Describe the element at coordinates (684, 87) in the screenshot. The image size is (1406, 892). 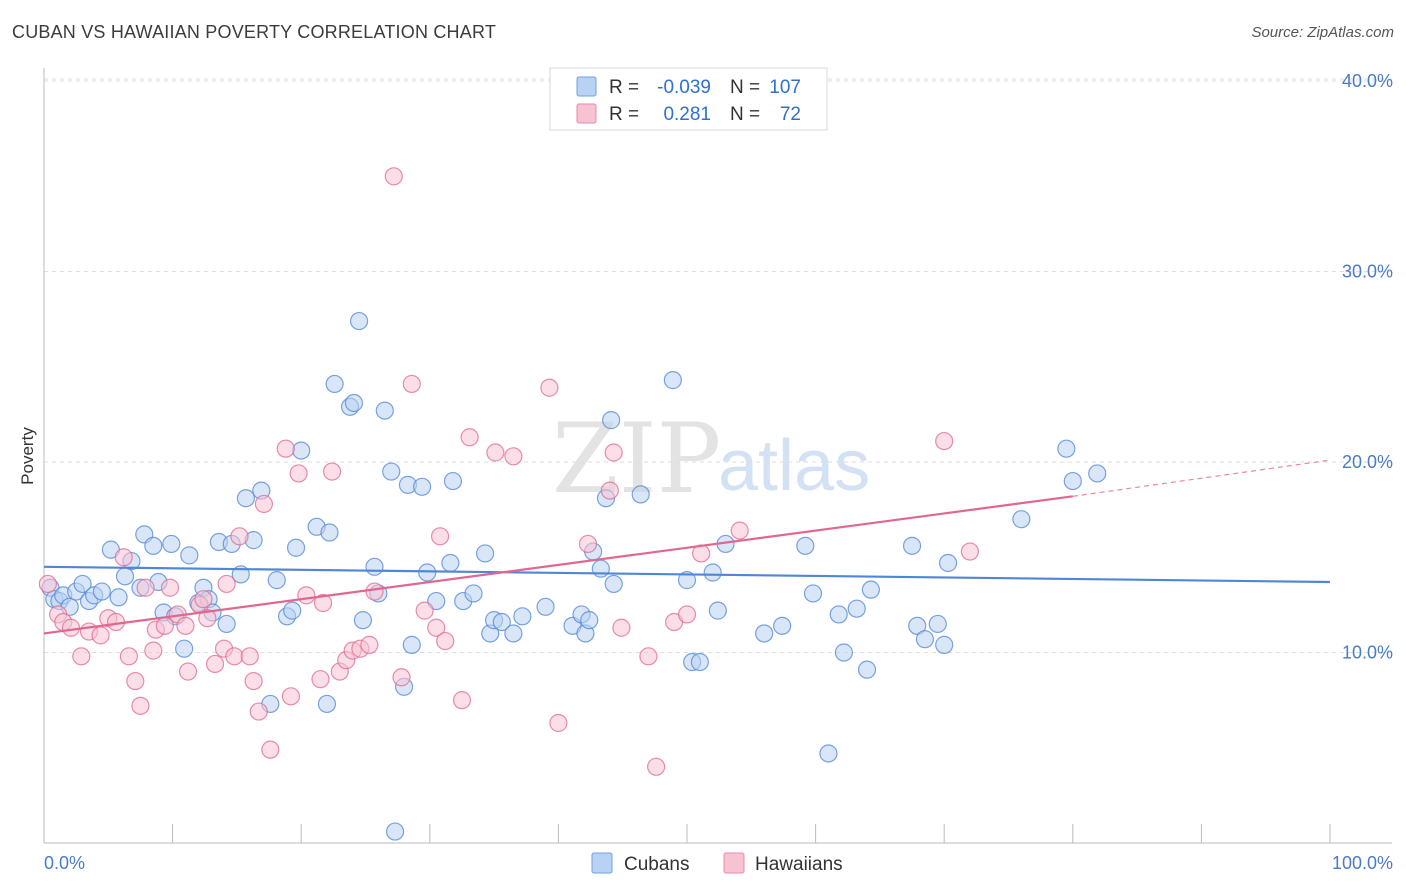
I see `legend-r-value-cubans: -0.039` at that location.